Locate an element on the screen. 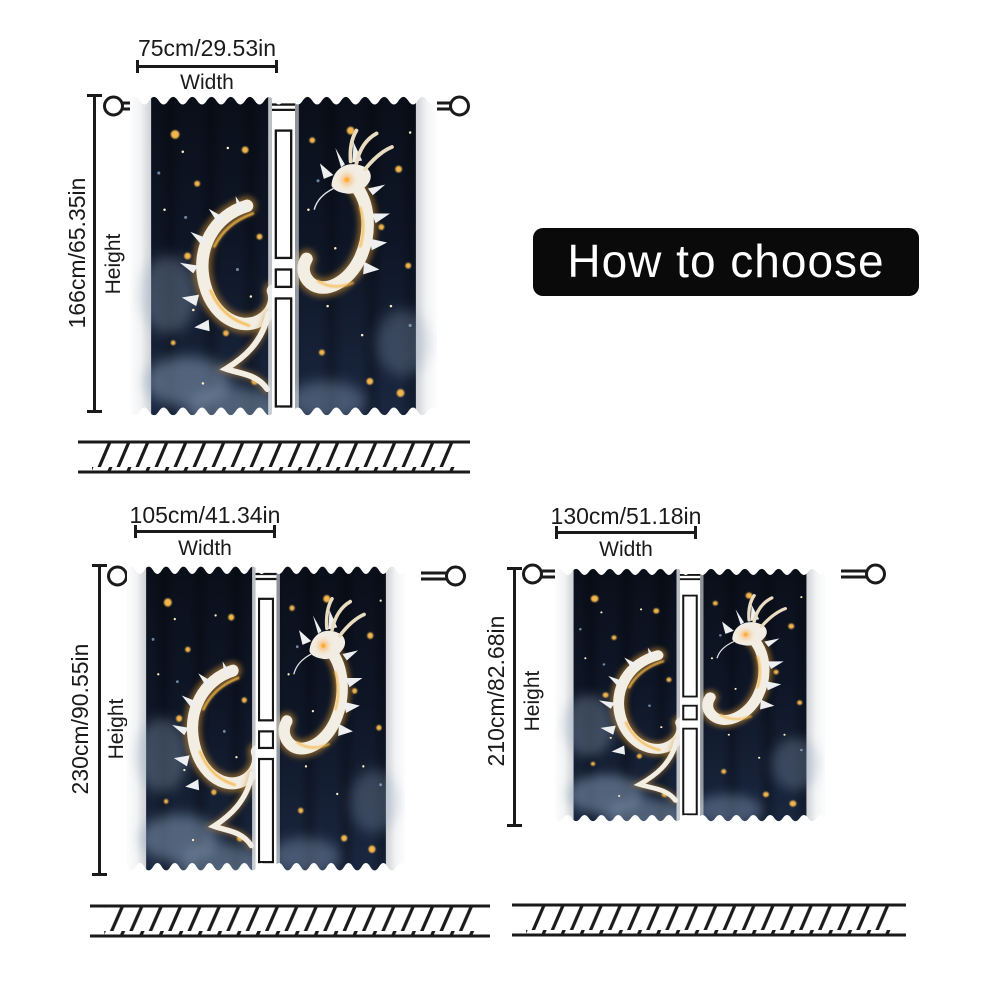  width-measurement: 130cm/51.18in is located at coordinates (626, 516).